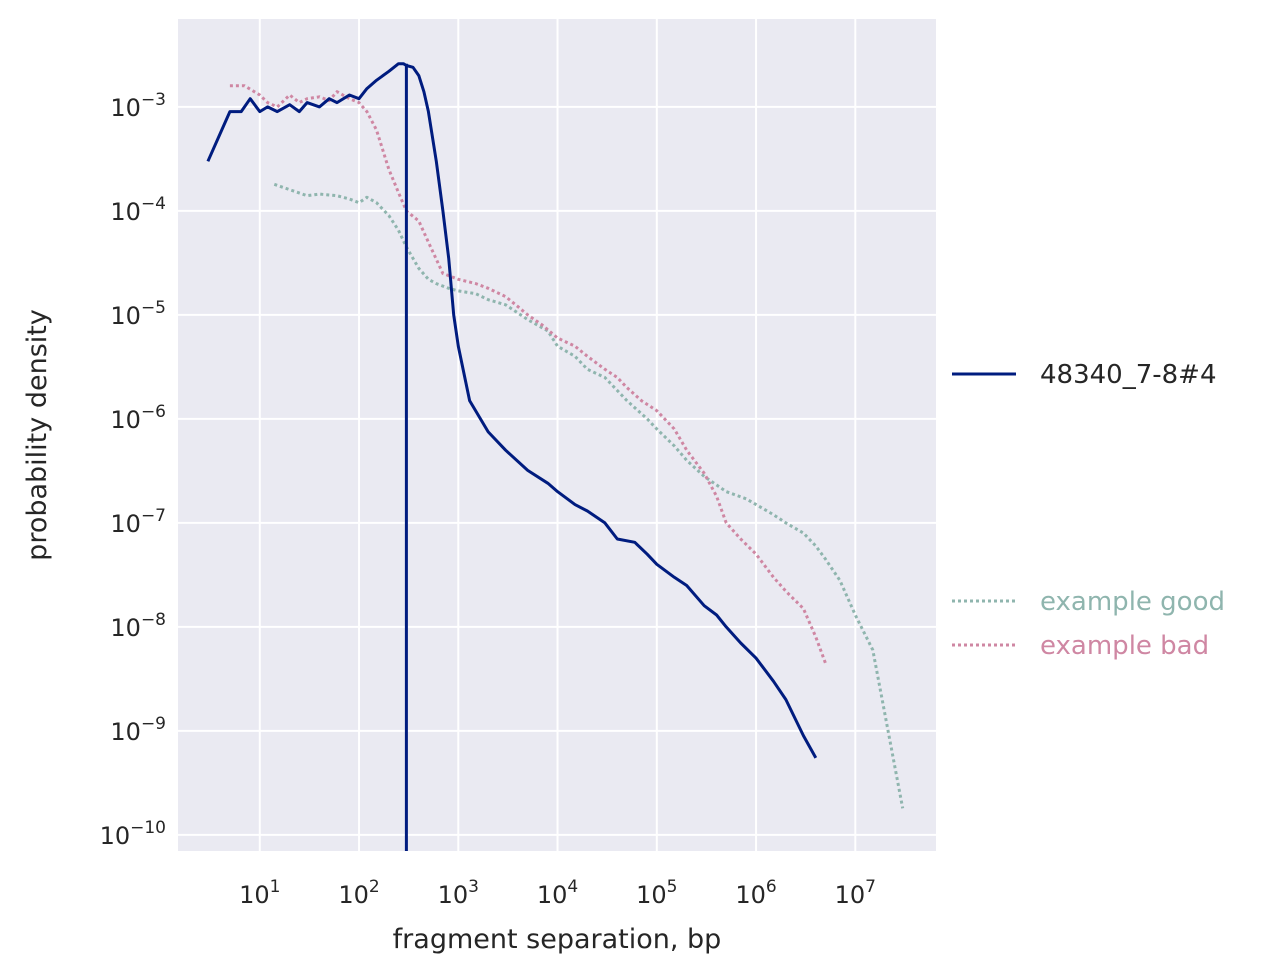 The height and width of the screenshot is (976, 1283). I want to click on y-tick-label: 10⁻⁶, so click(138, 418).